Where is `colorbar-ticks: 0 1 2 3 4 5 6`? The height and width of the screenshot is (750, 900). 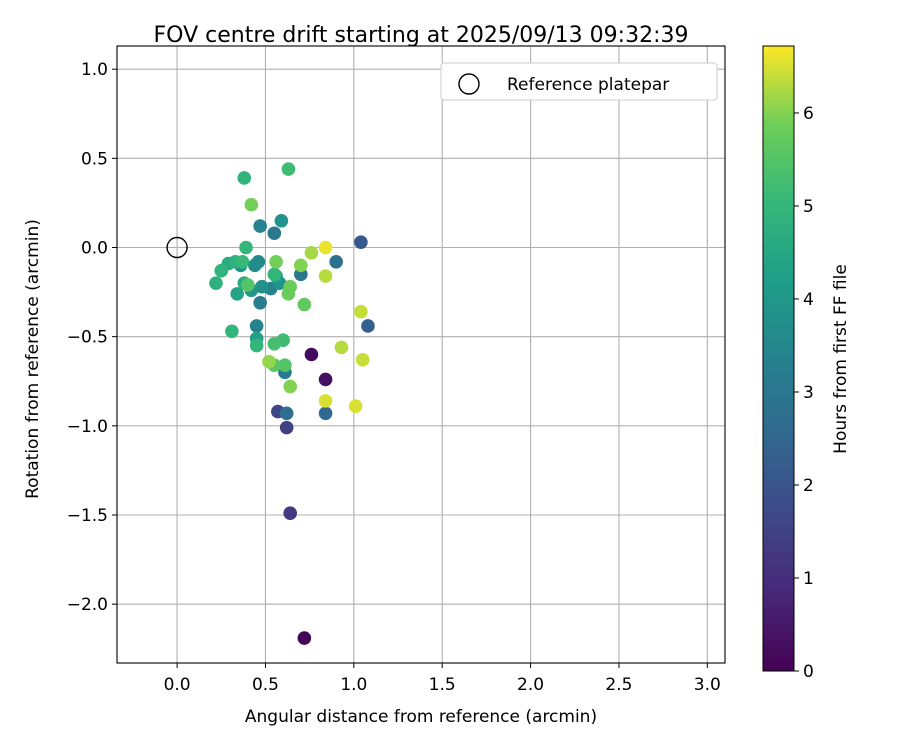
colorbar-ticks: 0 1 2 3 4 5 6 is located at coordinates (804, 393).